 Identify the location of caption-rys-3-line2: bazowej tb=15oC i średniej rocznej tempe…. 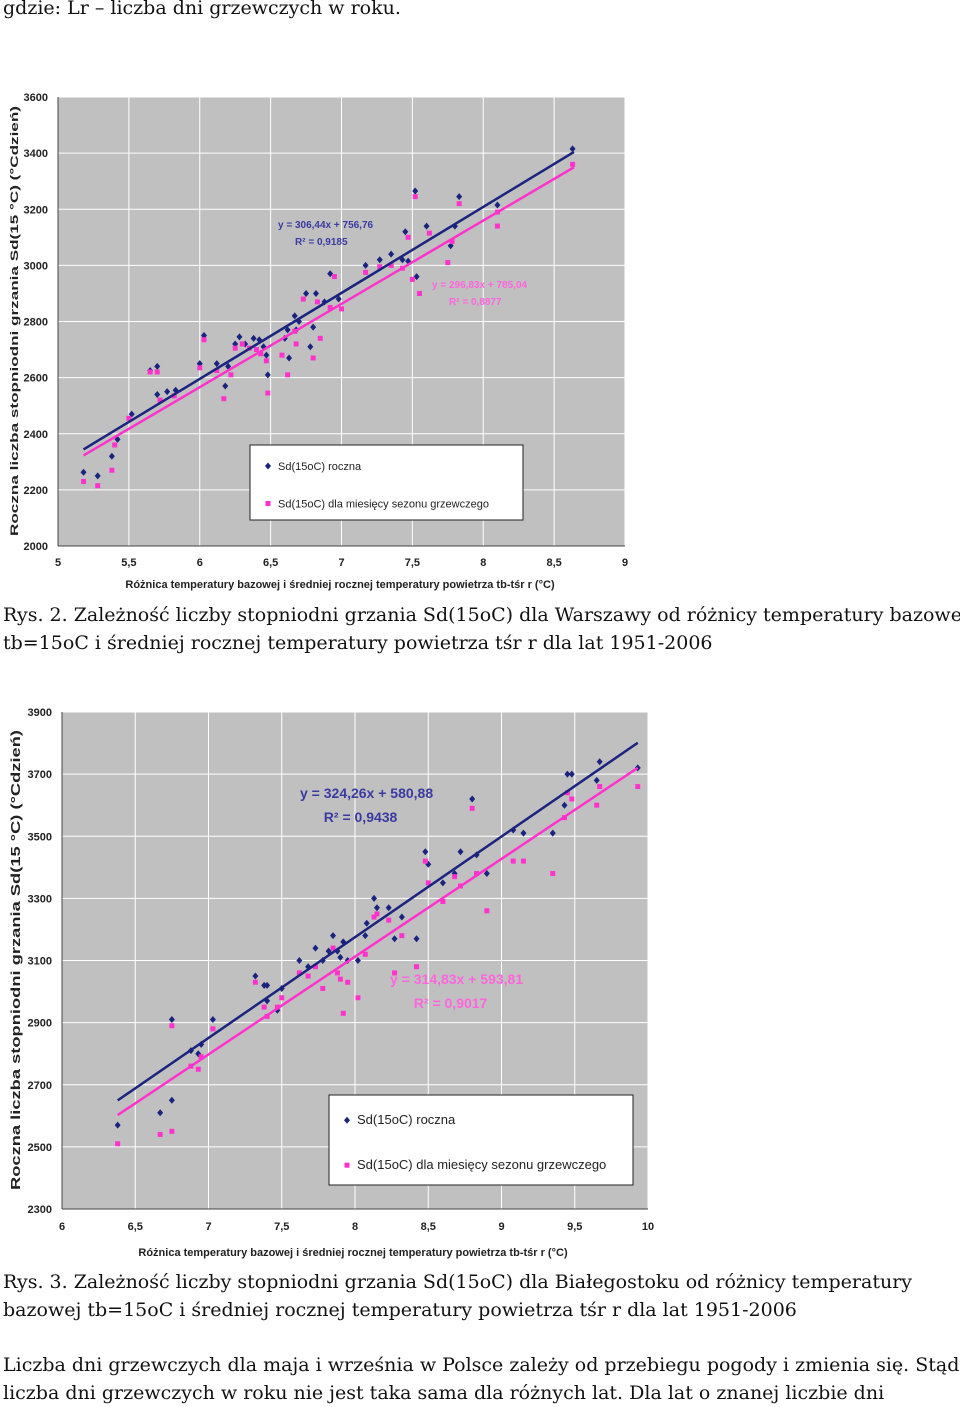
(400, 1310).